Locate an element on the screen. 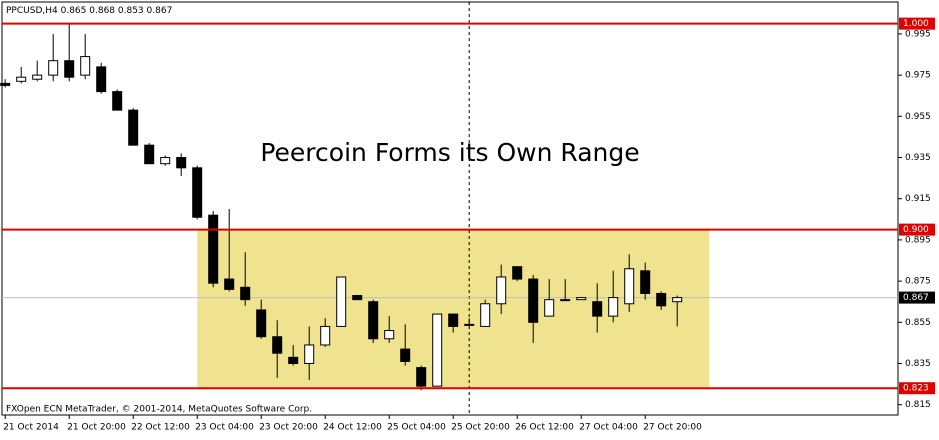 The image size is (939, 440). header-close: 0.867 is located at coordinates (160, 11).